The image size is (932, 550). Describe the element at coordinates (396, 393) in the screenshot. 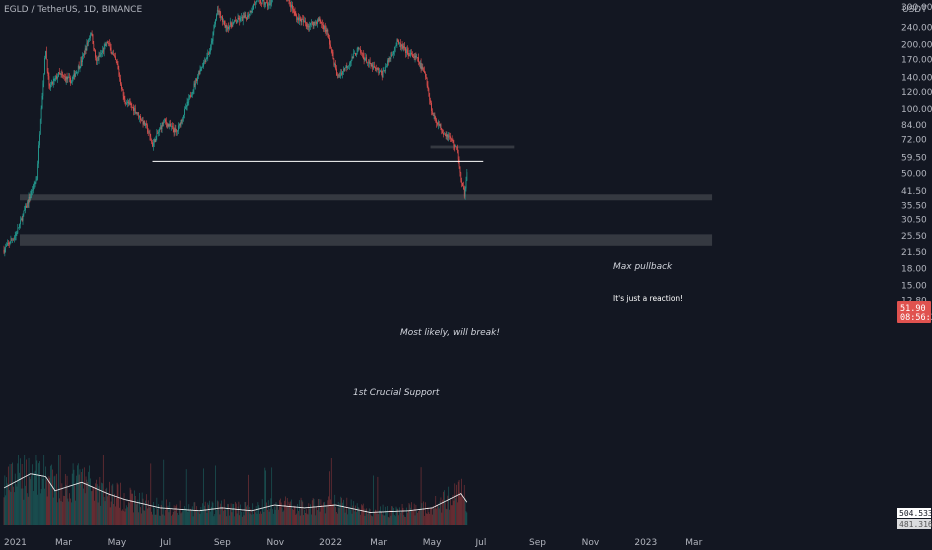

I see `crucial-support-note: 1st Crucial Support` at that location.